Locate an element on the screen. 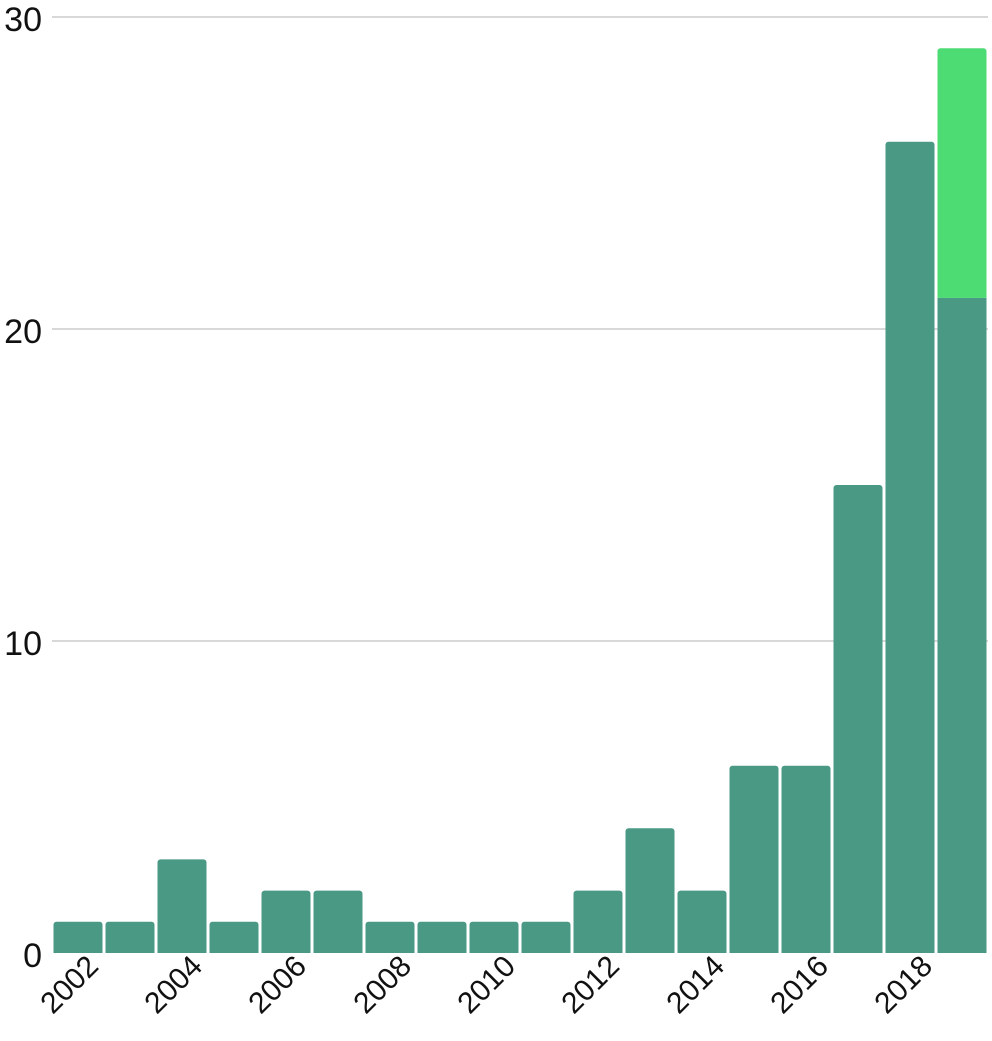 This screenshot has height=1041, width=992. x-tick-label: 2004 is located at coordinates (173, 985).